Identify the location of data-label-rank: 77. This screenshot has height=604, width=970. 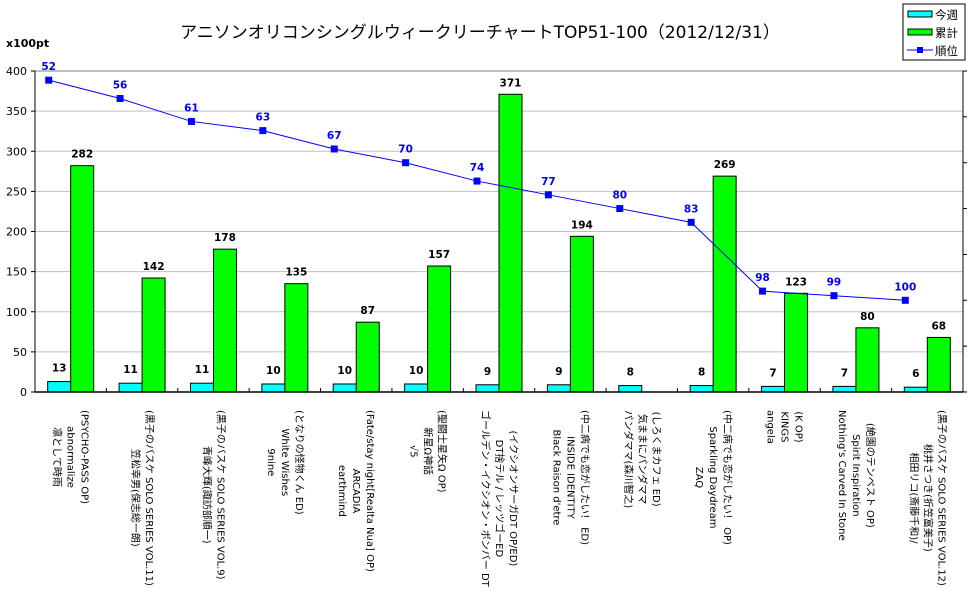
(548, 182).